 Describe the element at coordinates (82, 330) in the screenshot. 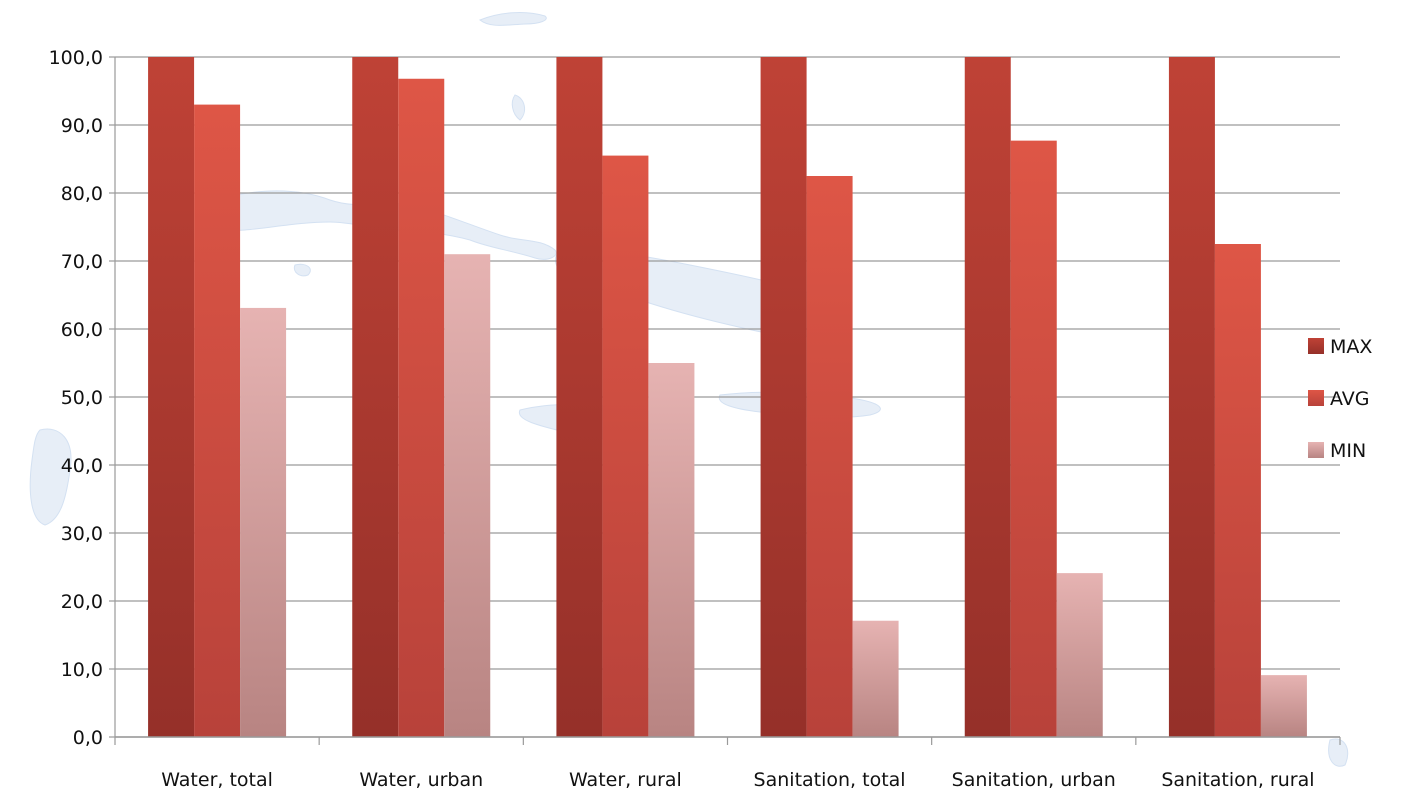

I see `y-tick-label: 60,0` at that location.